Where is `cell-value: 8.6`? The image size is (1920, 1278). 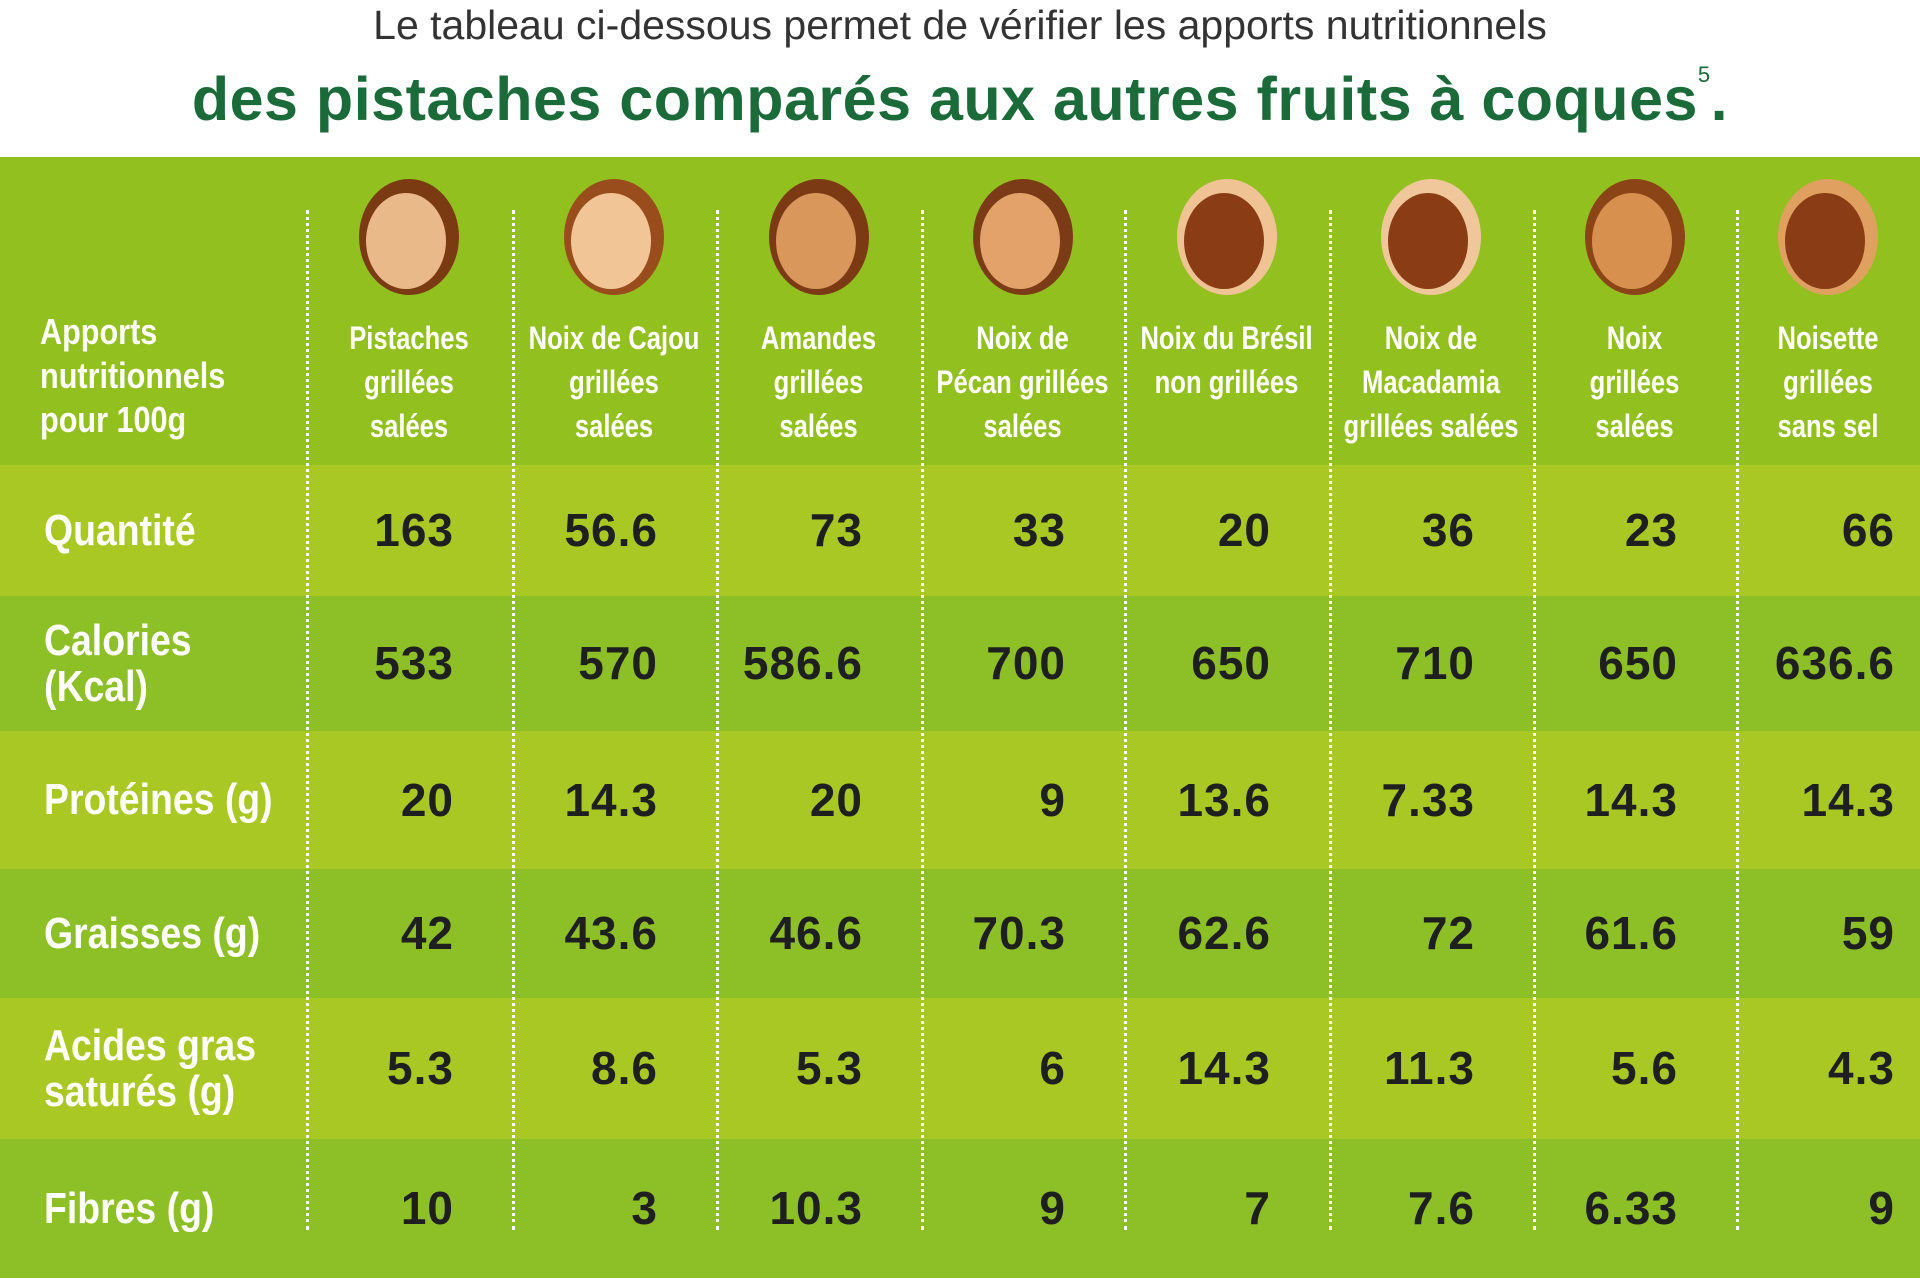 cell-value: 8.6 is located at coordinates (624, 1068).